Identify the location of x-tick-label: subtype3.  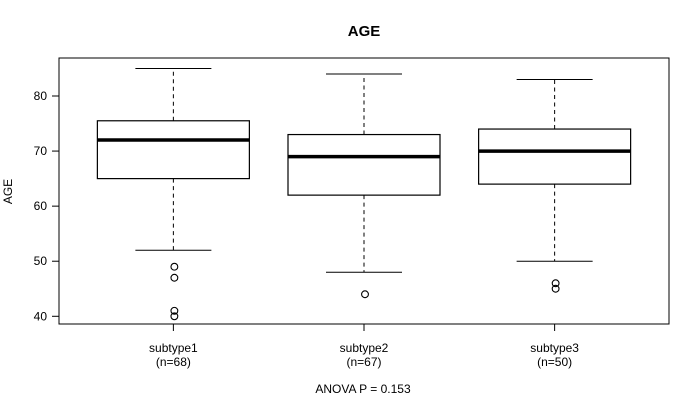
(554, 348).